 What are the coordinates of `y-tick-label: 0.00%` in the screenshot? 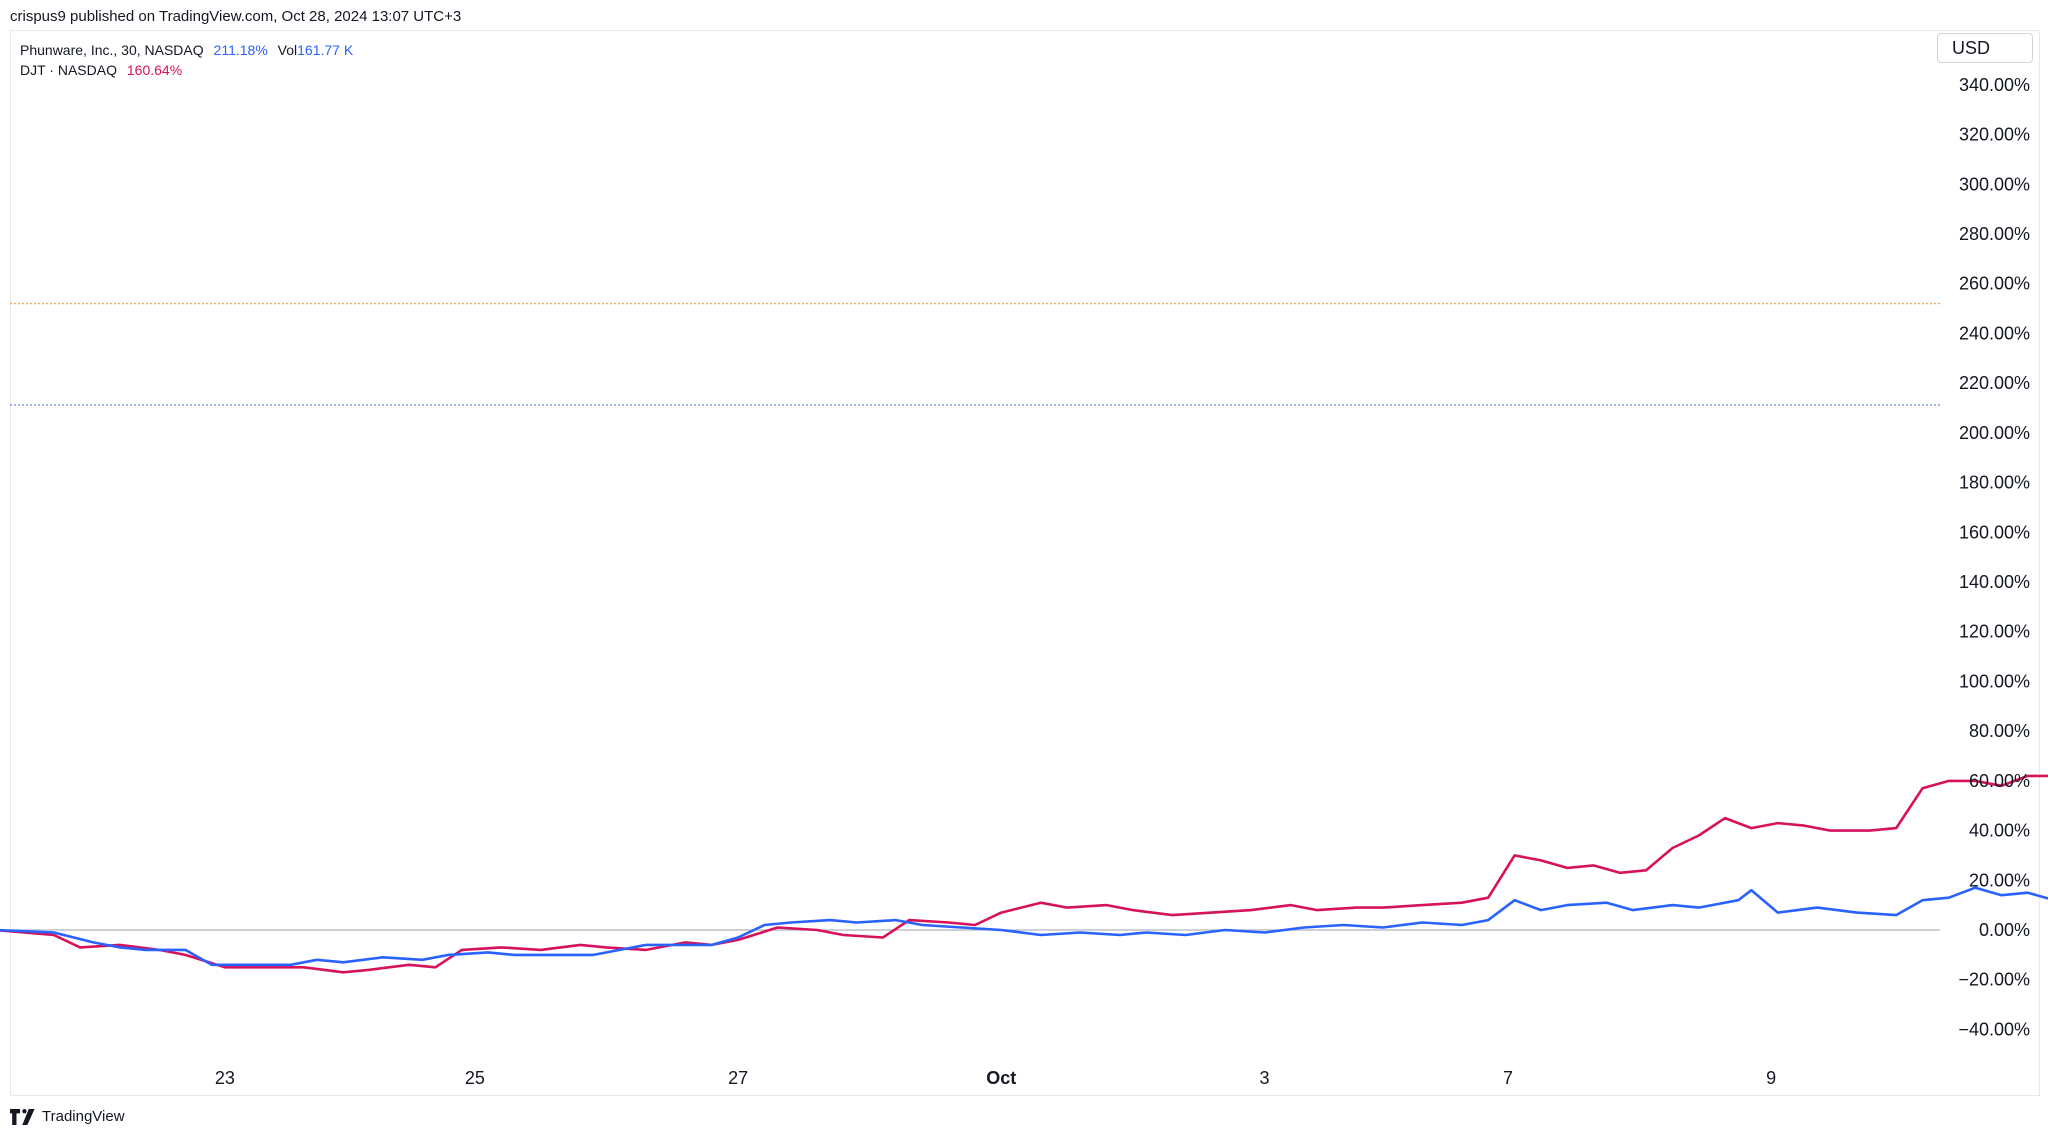 It's located at (2004, 930).